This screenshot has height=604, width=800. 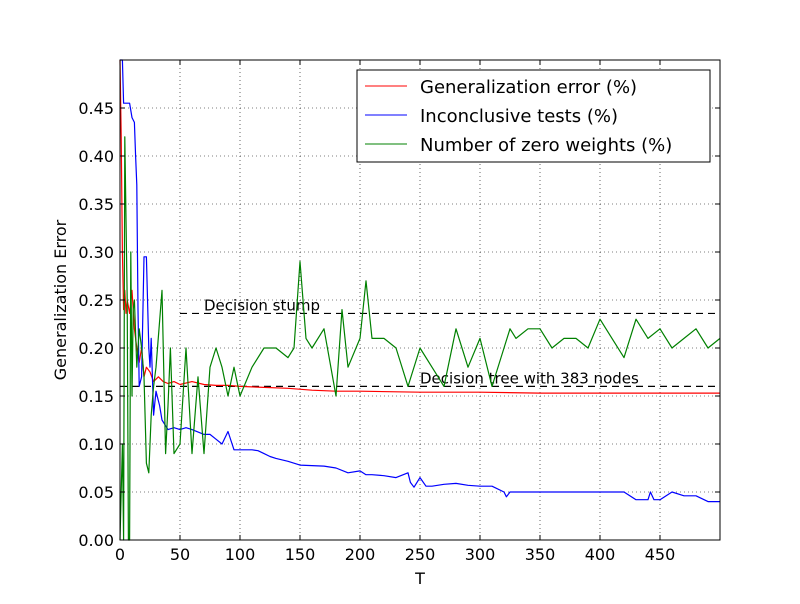 What do you see at coordinates (540, 554) in the screenshot?
I see `x-tick-label: 350` at bounding box center [540, 554].